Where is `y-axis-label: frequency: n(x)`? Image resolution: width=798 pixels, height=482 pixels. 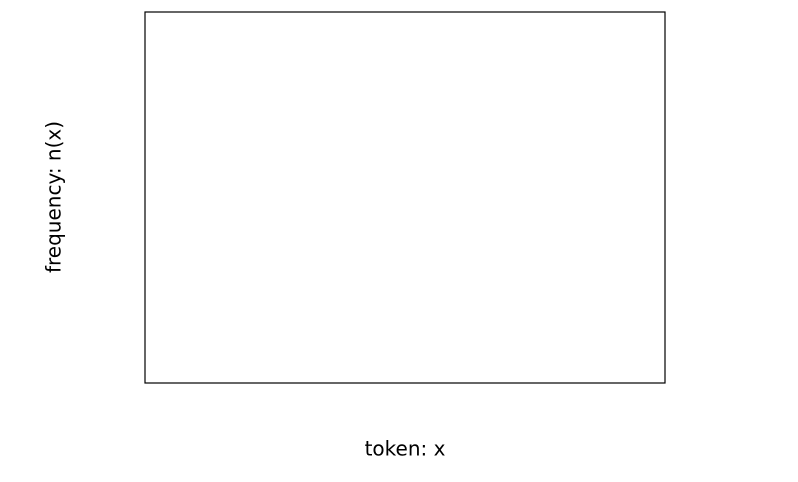
y-axis-label: frequency: n(x) is located at coordinates (54, 197).